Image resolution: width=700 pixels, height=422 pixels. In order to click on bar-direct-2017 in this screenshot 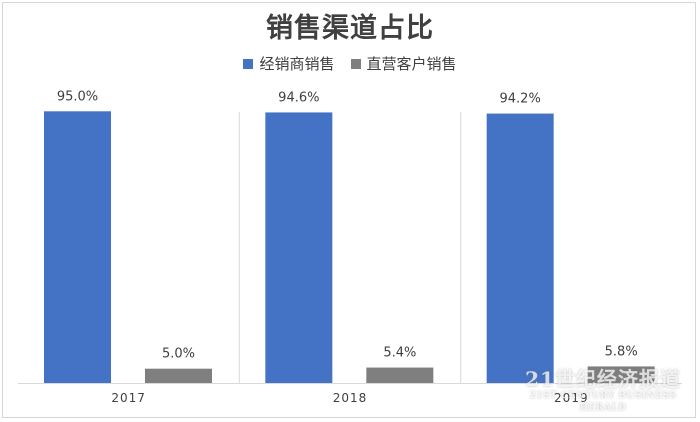, I will do `click(178, 375)`.